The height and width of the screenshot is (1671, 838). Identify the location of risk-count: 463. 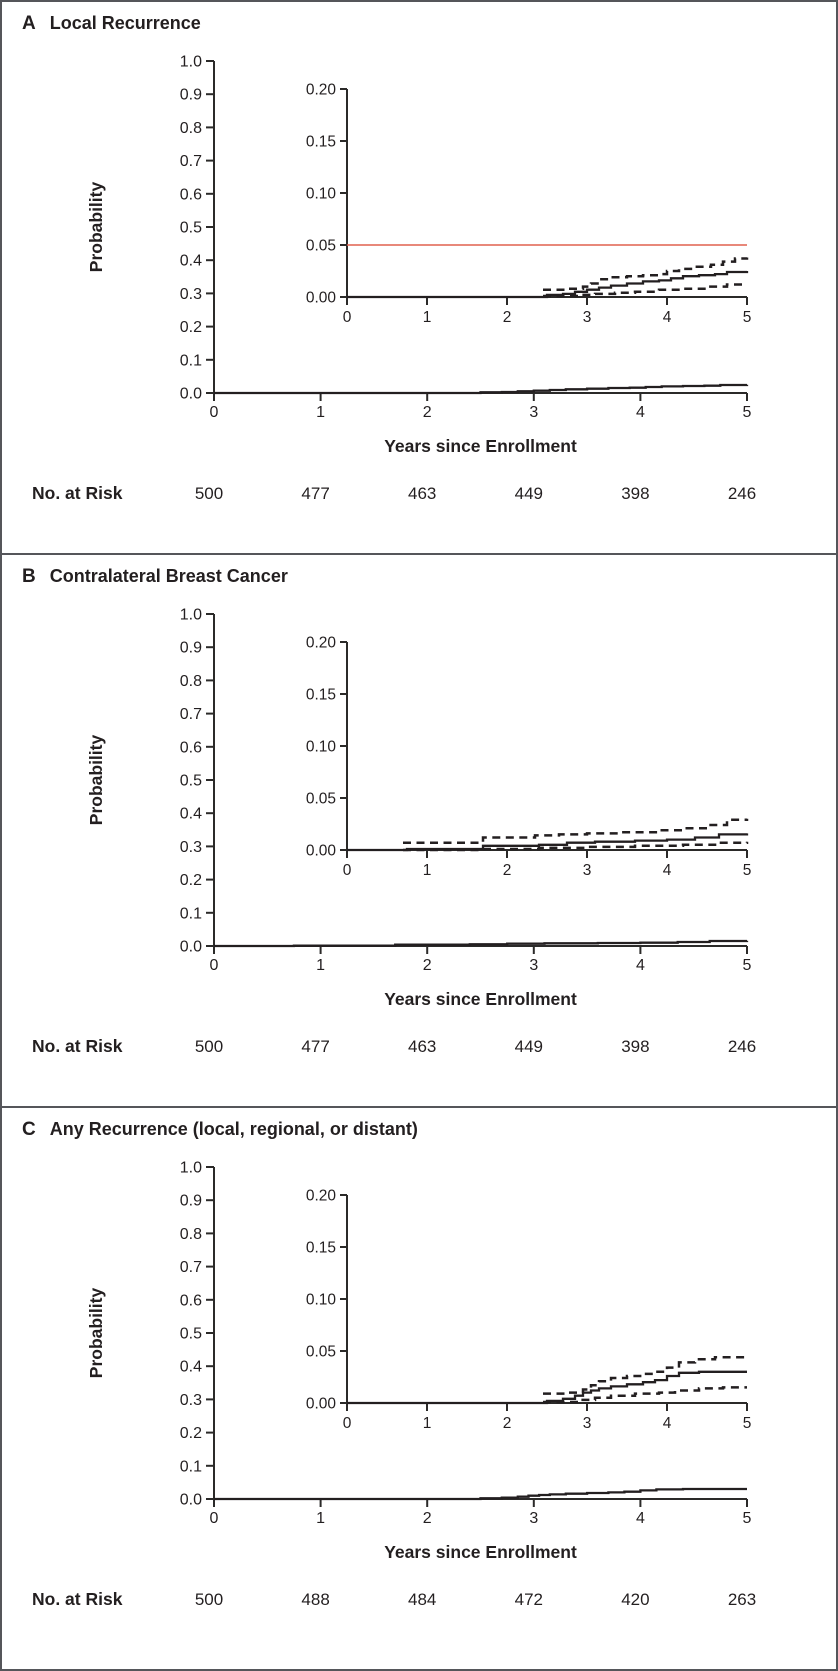
(422, 1046).